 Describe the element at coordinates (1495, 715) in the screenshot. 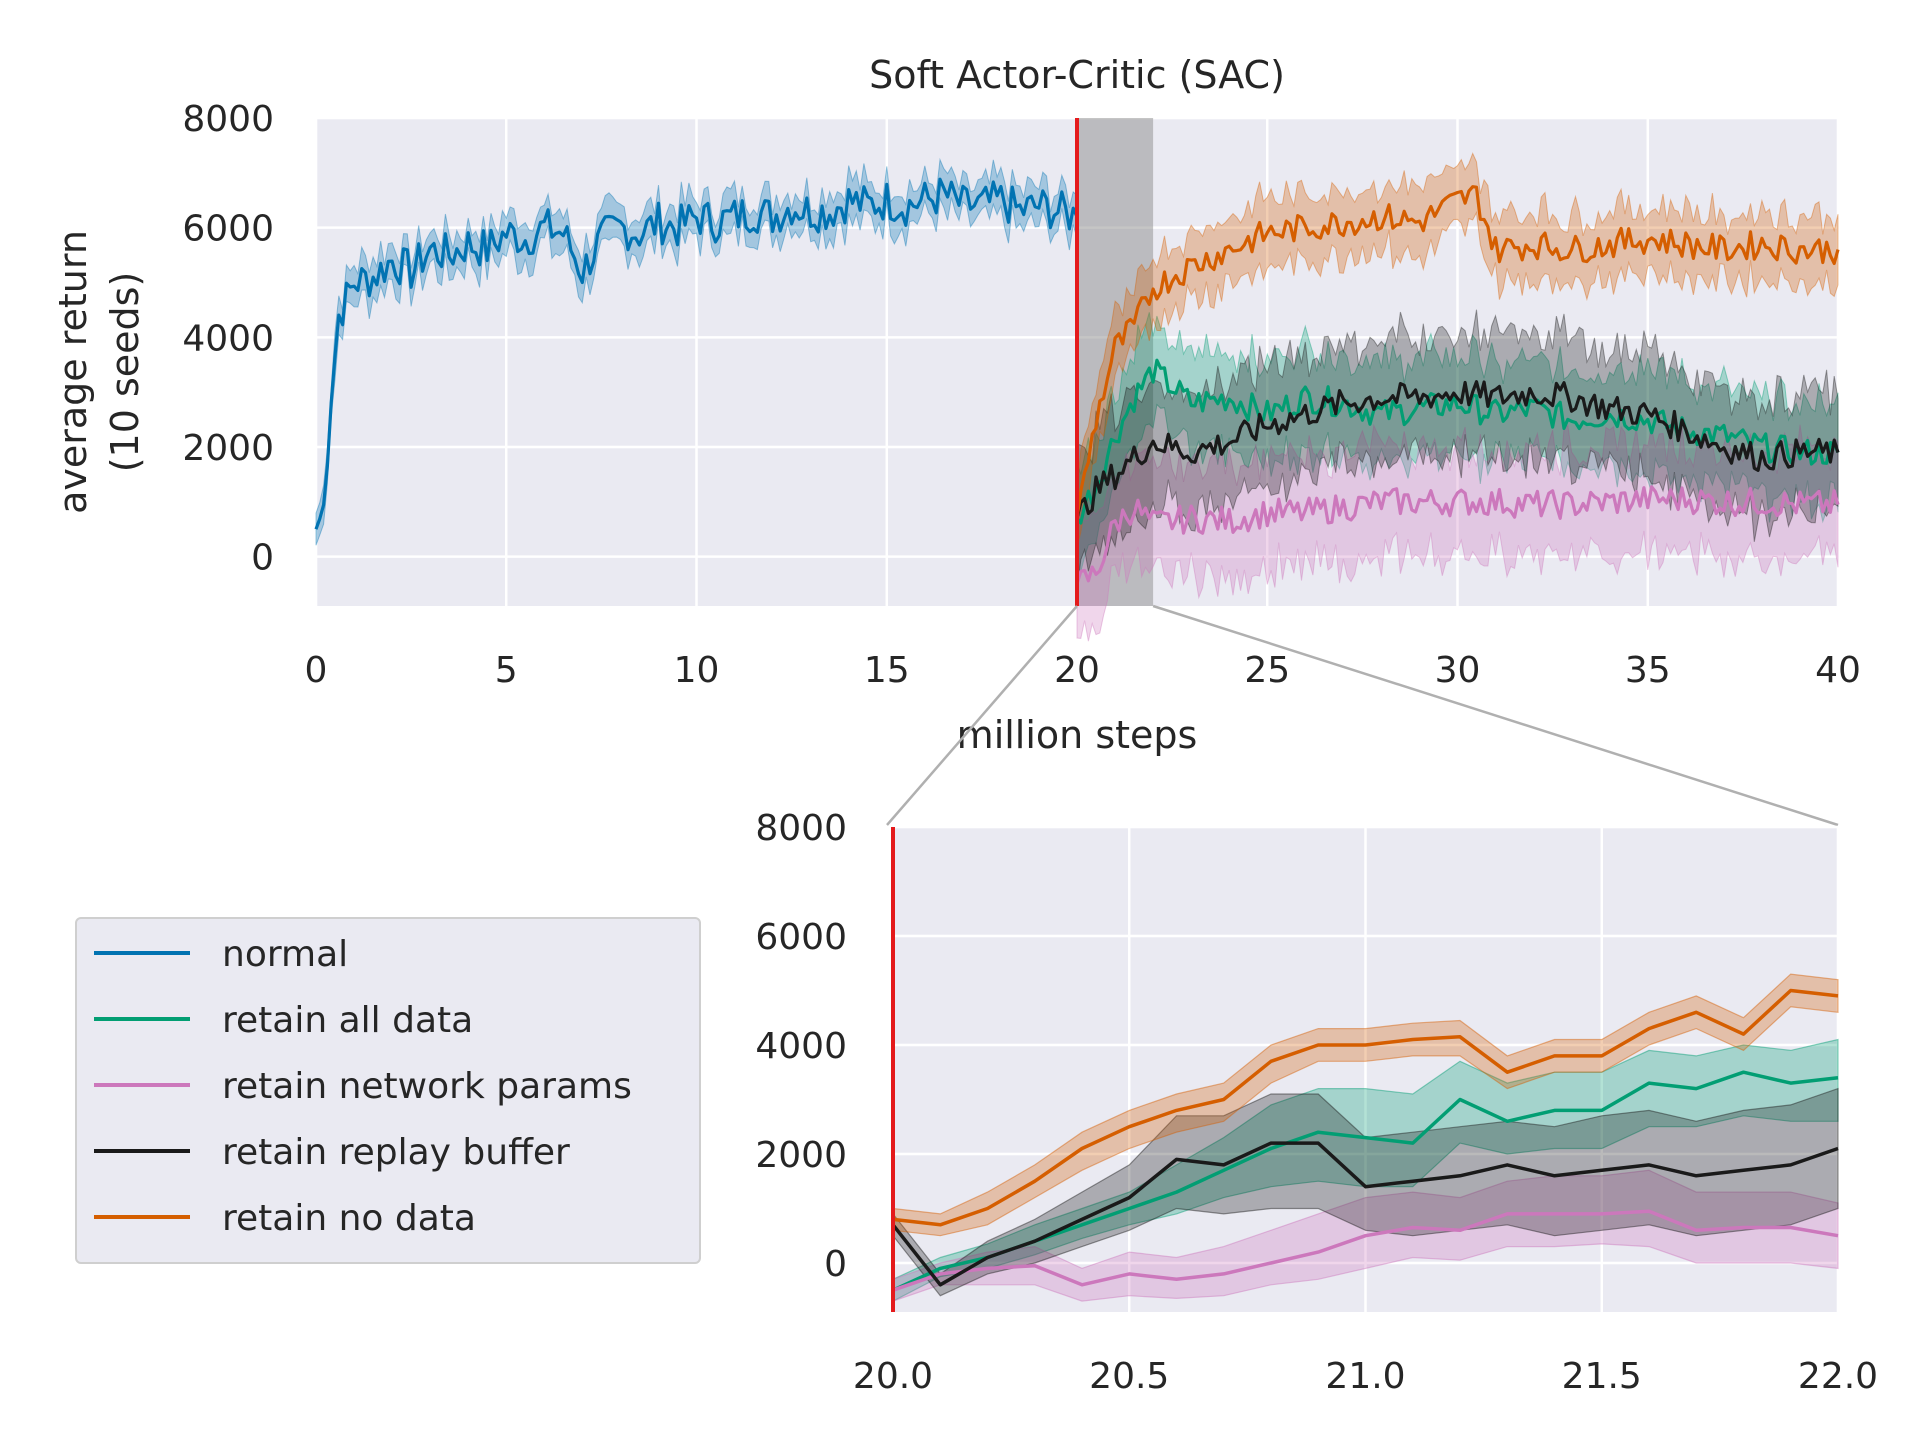

I see `connector-right` at that location.